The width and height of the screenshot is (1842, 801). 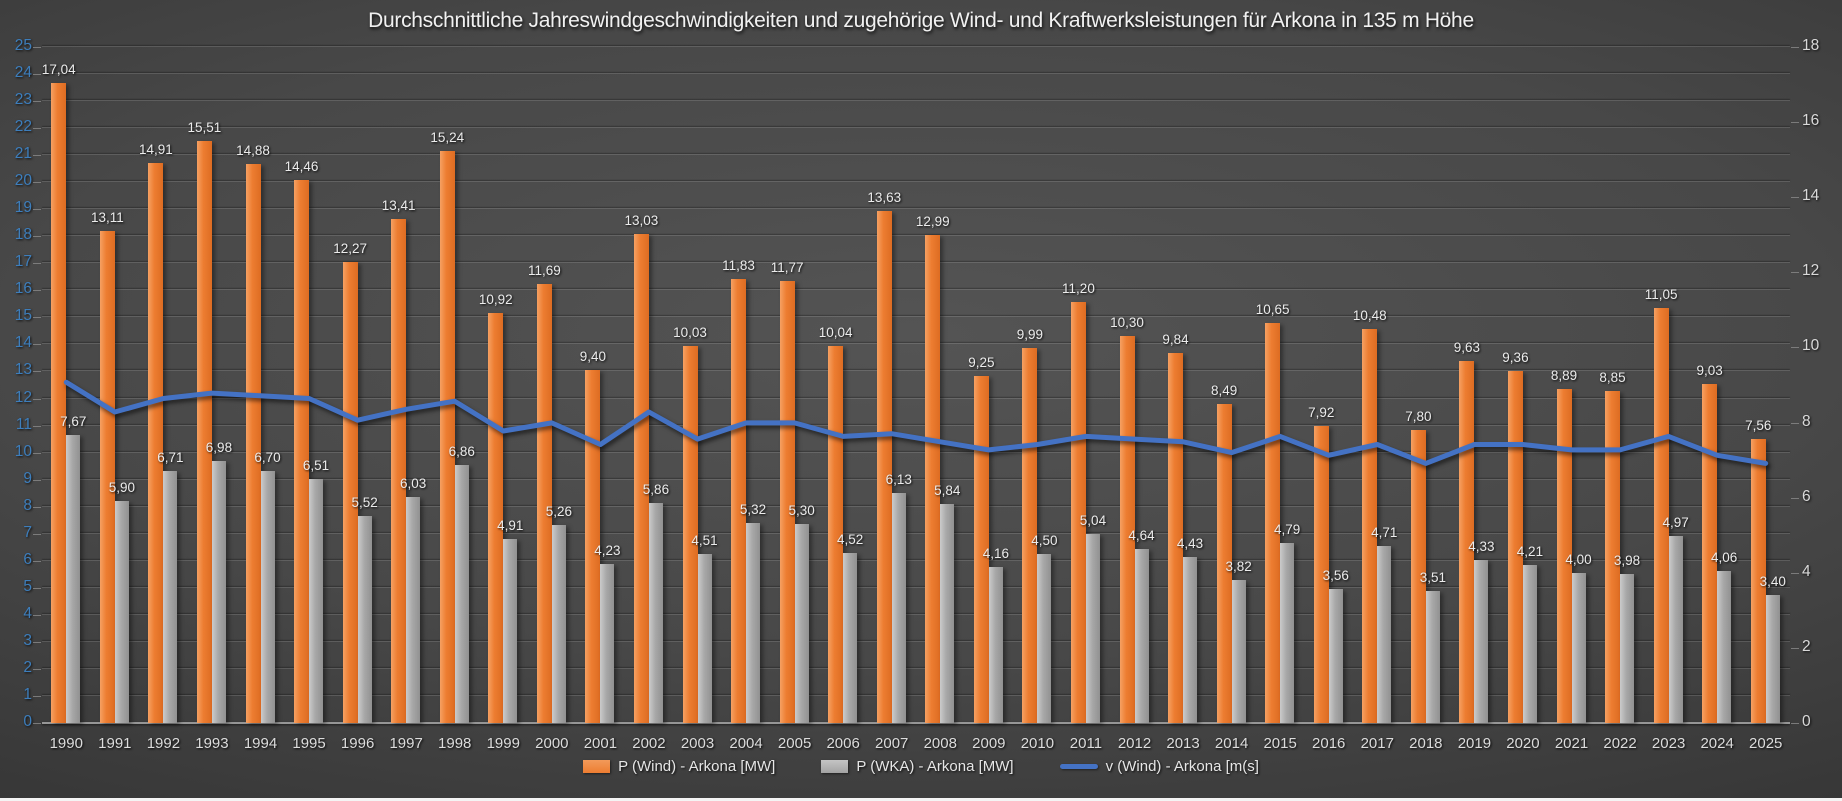 I want to click on axis-label-left: 14, so click(x=23, y=343).